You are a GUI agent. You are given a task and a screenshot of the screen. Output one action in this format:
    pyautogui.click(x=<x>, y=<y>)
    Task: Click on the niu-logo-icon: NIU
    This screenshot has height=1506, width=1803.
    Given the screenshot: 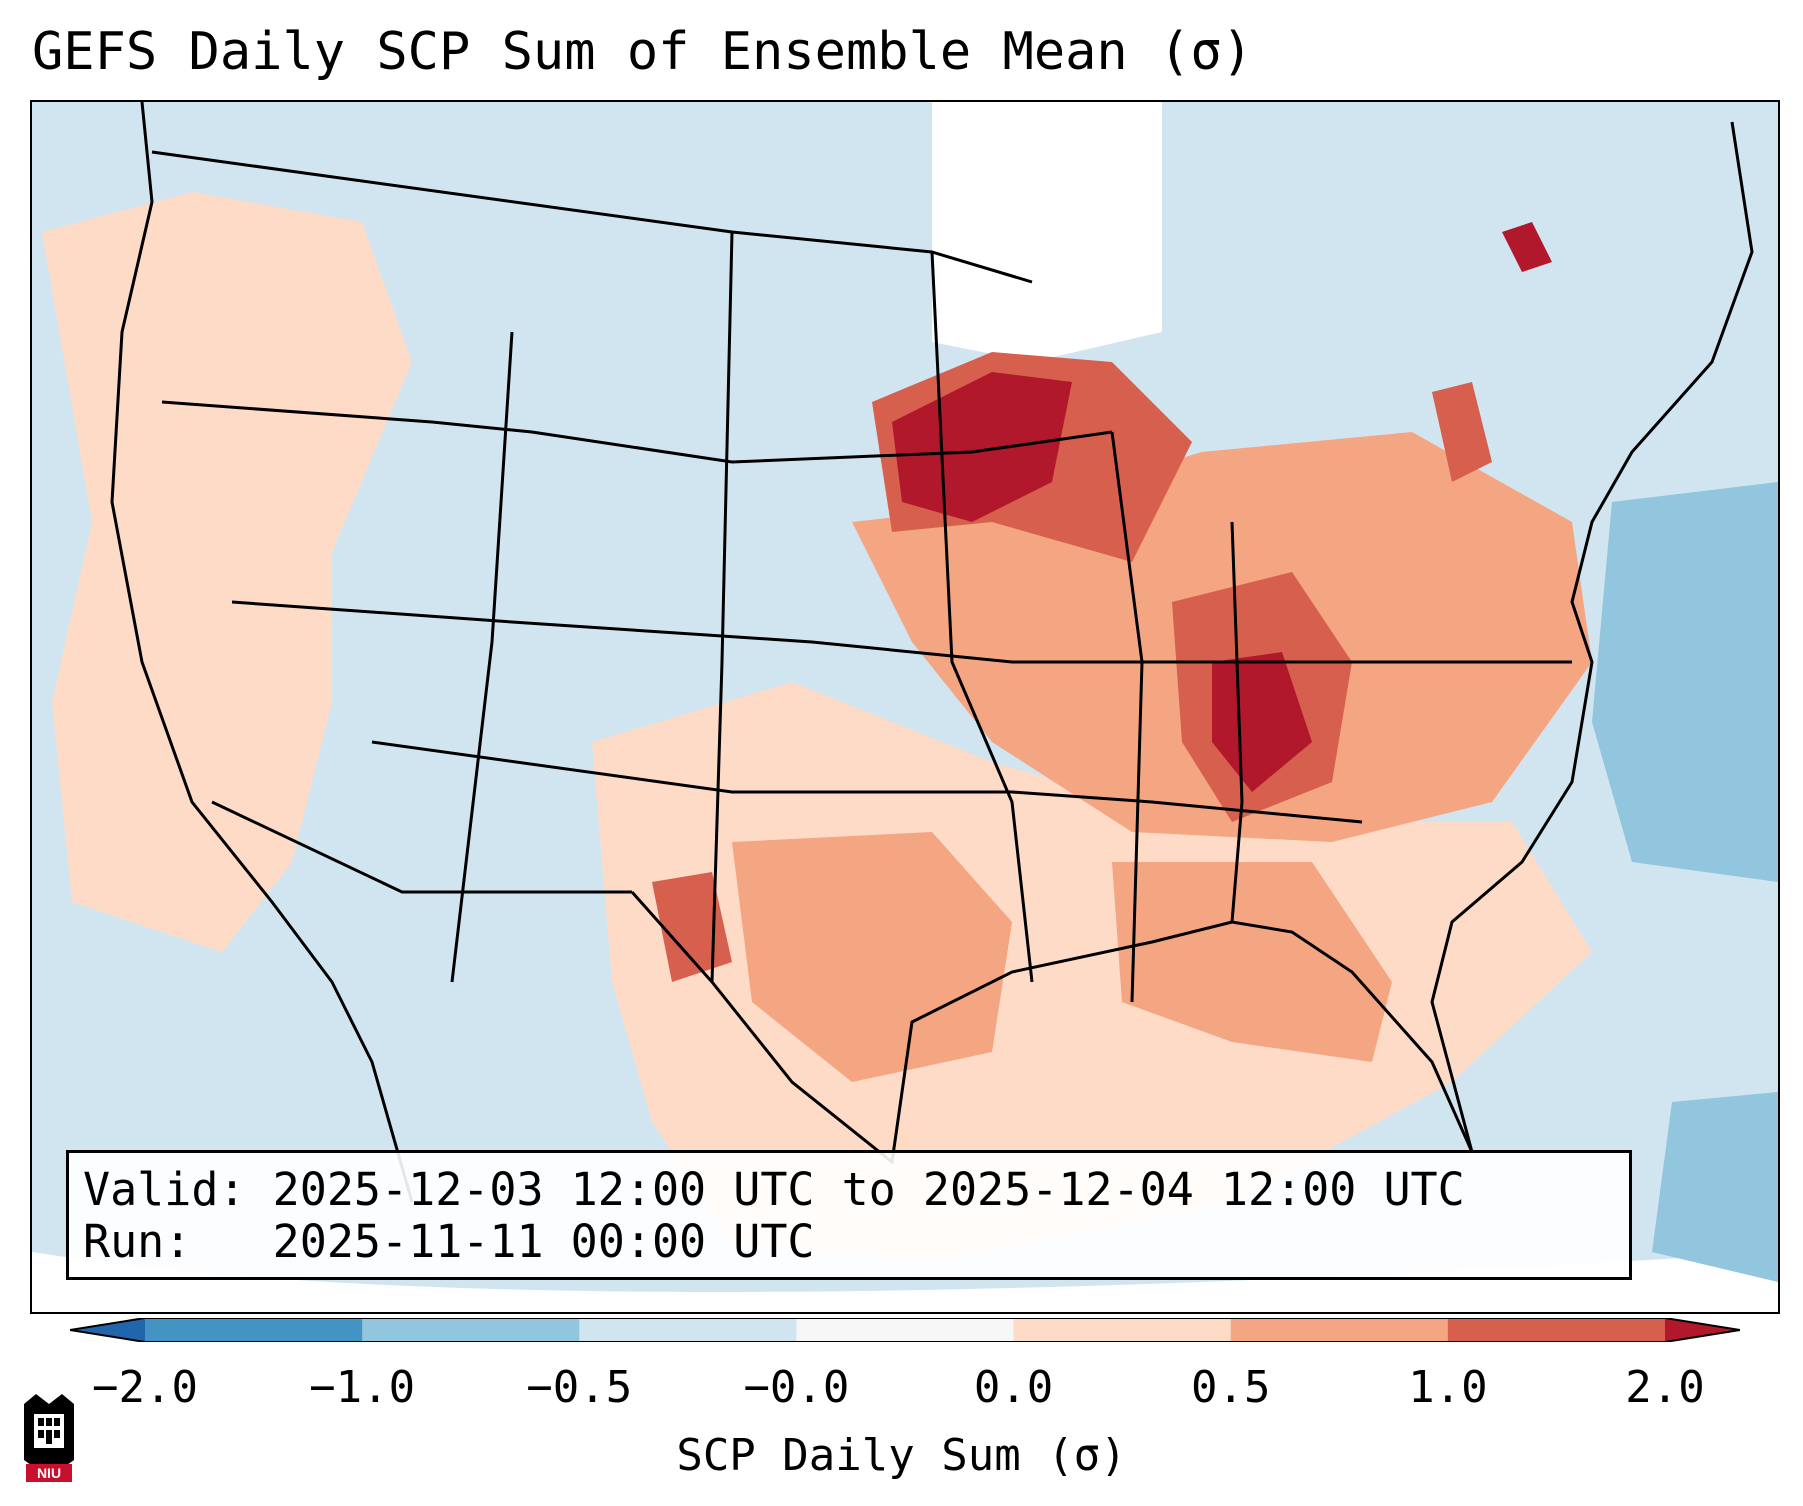 What is the action you would take?
    pyautogui.click(x=49, y=1438)
    